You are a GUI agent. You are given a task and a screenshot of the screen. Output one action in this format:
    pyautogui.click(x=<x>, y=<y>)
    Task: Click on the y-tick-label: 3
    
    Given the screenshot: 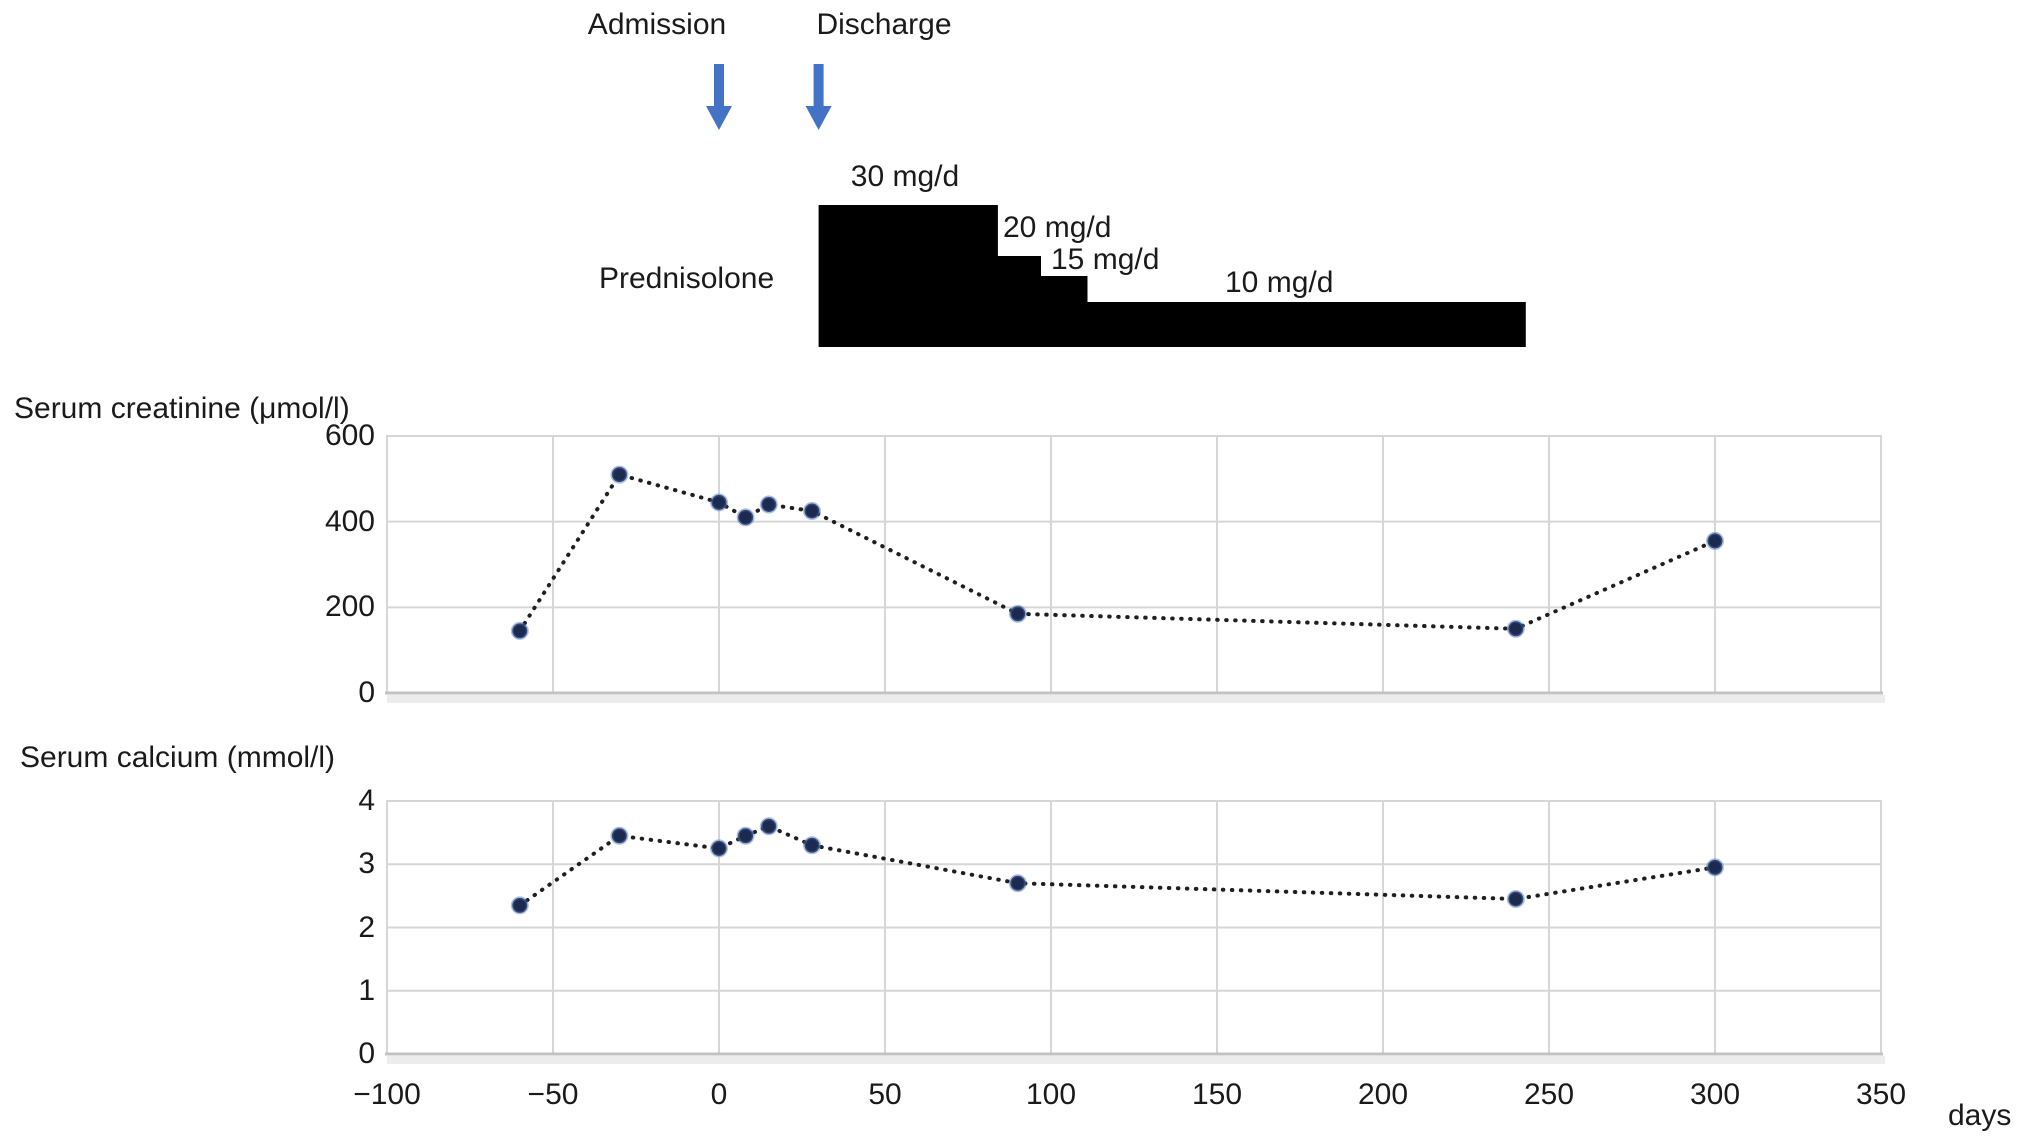 What is the action you would take?
    pyautogui.click(x=366, y=864)
    